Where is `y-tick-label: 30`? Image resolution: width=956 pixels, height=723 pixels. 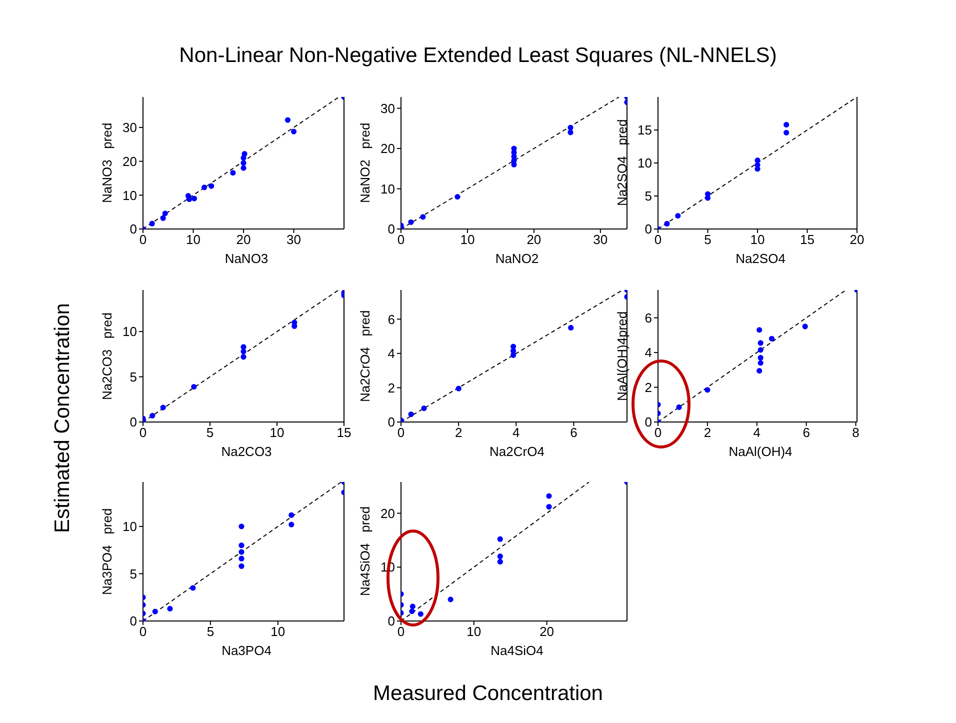 y-tick-label: 30 is located at coordinates (129, 128).